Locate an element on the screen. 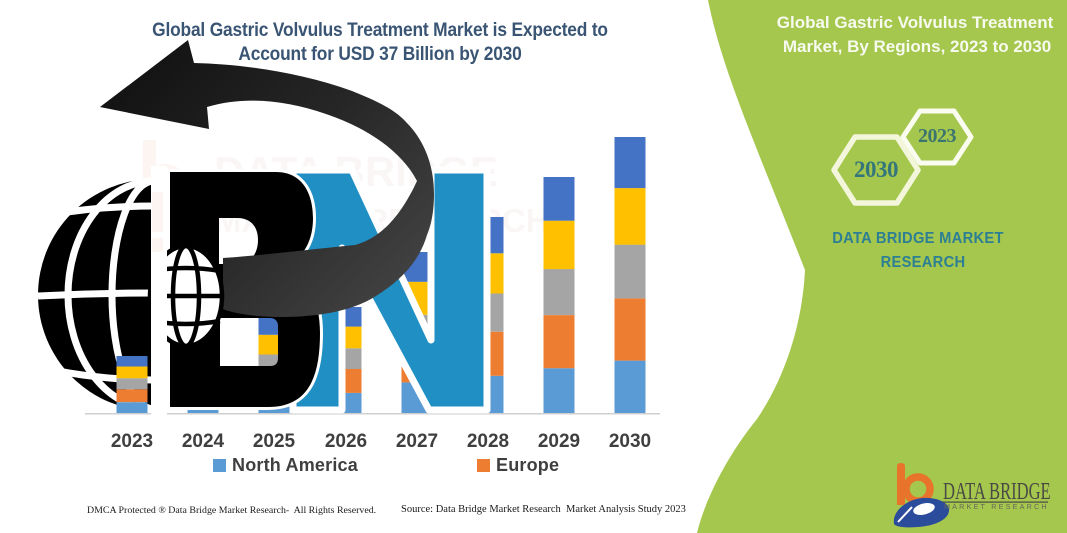  svg-text: 2023 is located at coordinates (937, 136).